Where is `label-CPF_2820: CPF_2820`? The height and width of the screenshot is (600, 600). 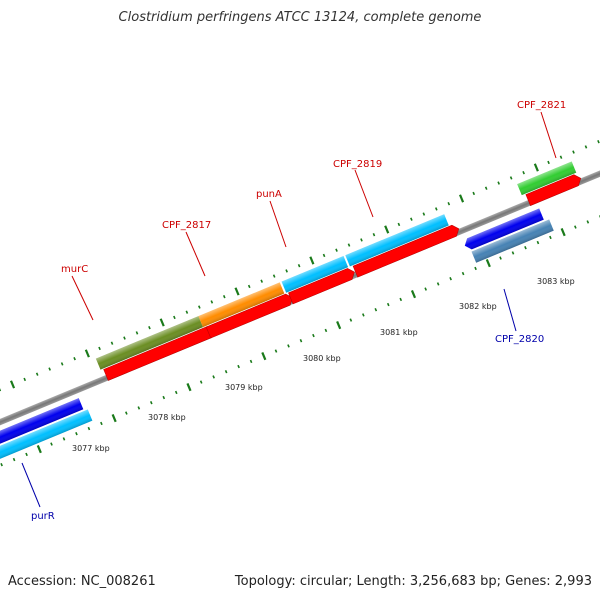 label-CPF_2820: CPF_2820 is located at coordinates (519, 339).